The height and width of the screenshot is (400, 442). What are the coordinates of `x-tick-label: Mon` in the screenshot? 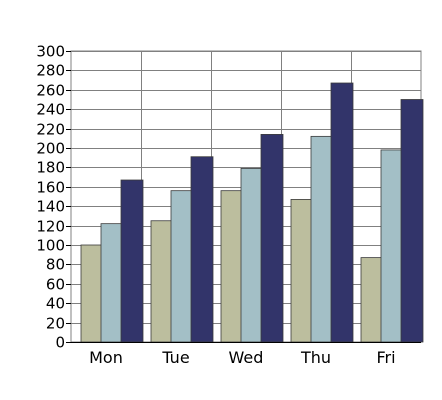 It's located at (106, 357).